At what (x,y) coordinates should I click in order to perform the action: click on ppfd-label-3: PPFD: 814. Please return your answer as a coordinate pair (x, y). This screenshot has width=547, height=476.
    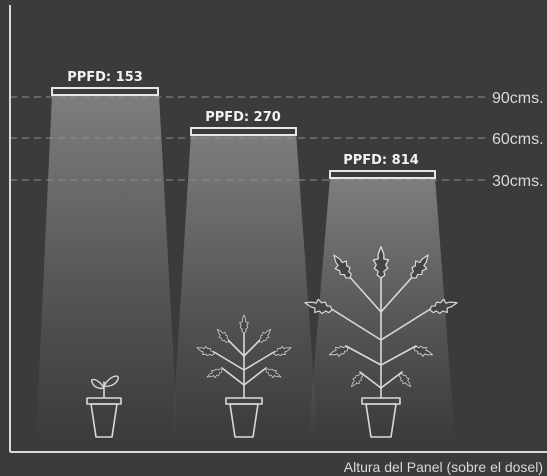
    Looking at the image, I should click on (381, 160).